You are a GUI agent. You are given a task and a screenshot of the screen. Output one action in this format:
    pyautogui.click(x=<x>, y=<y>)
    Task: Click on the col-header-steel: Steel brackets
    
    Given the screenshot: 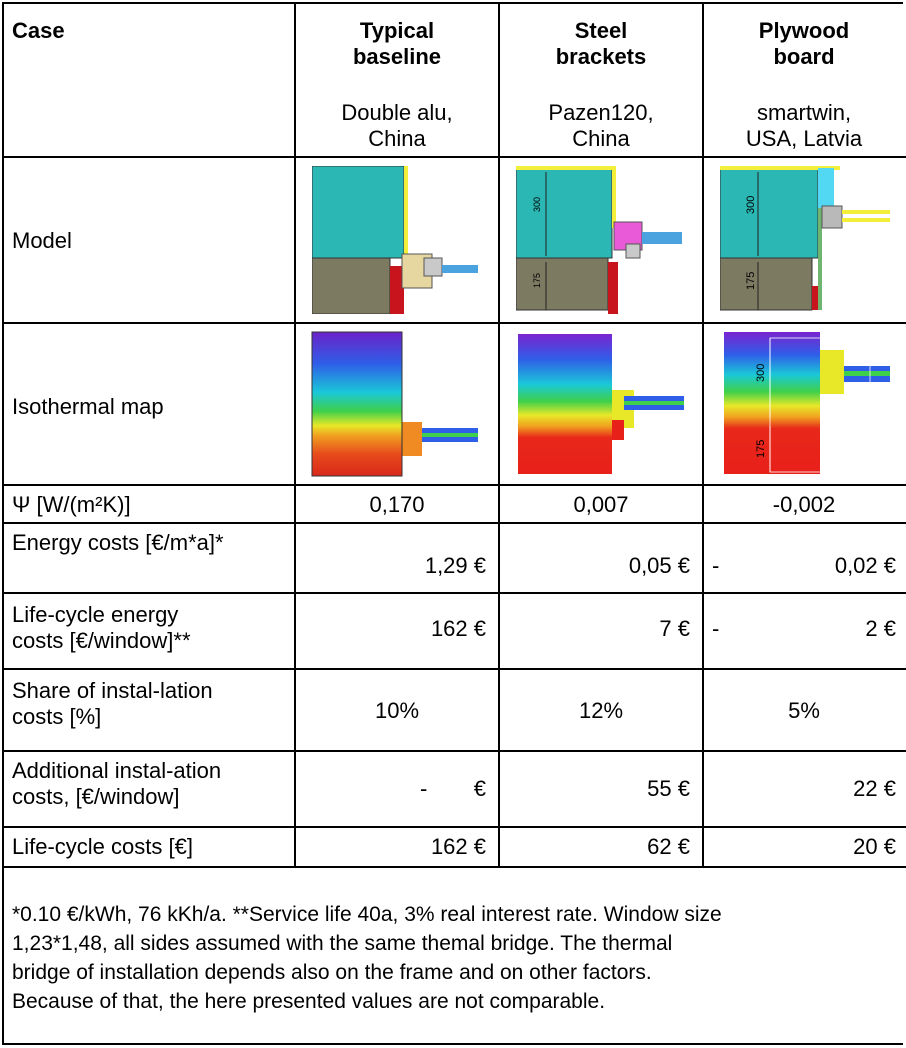 What is the action you would take?
    pyautogui.click(x=601, y=44)
    